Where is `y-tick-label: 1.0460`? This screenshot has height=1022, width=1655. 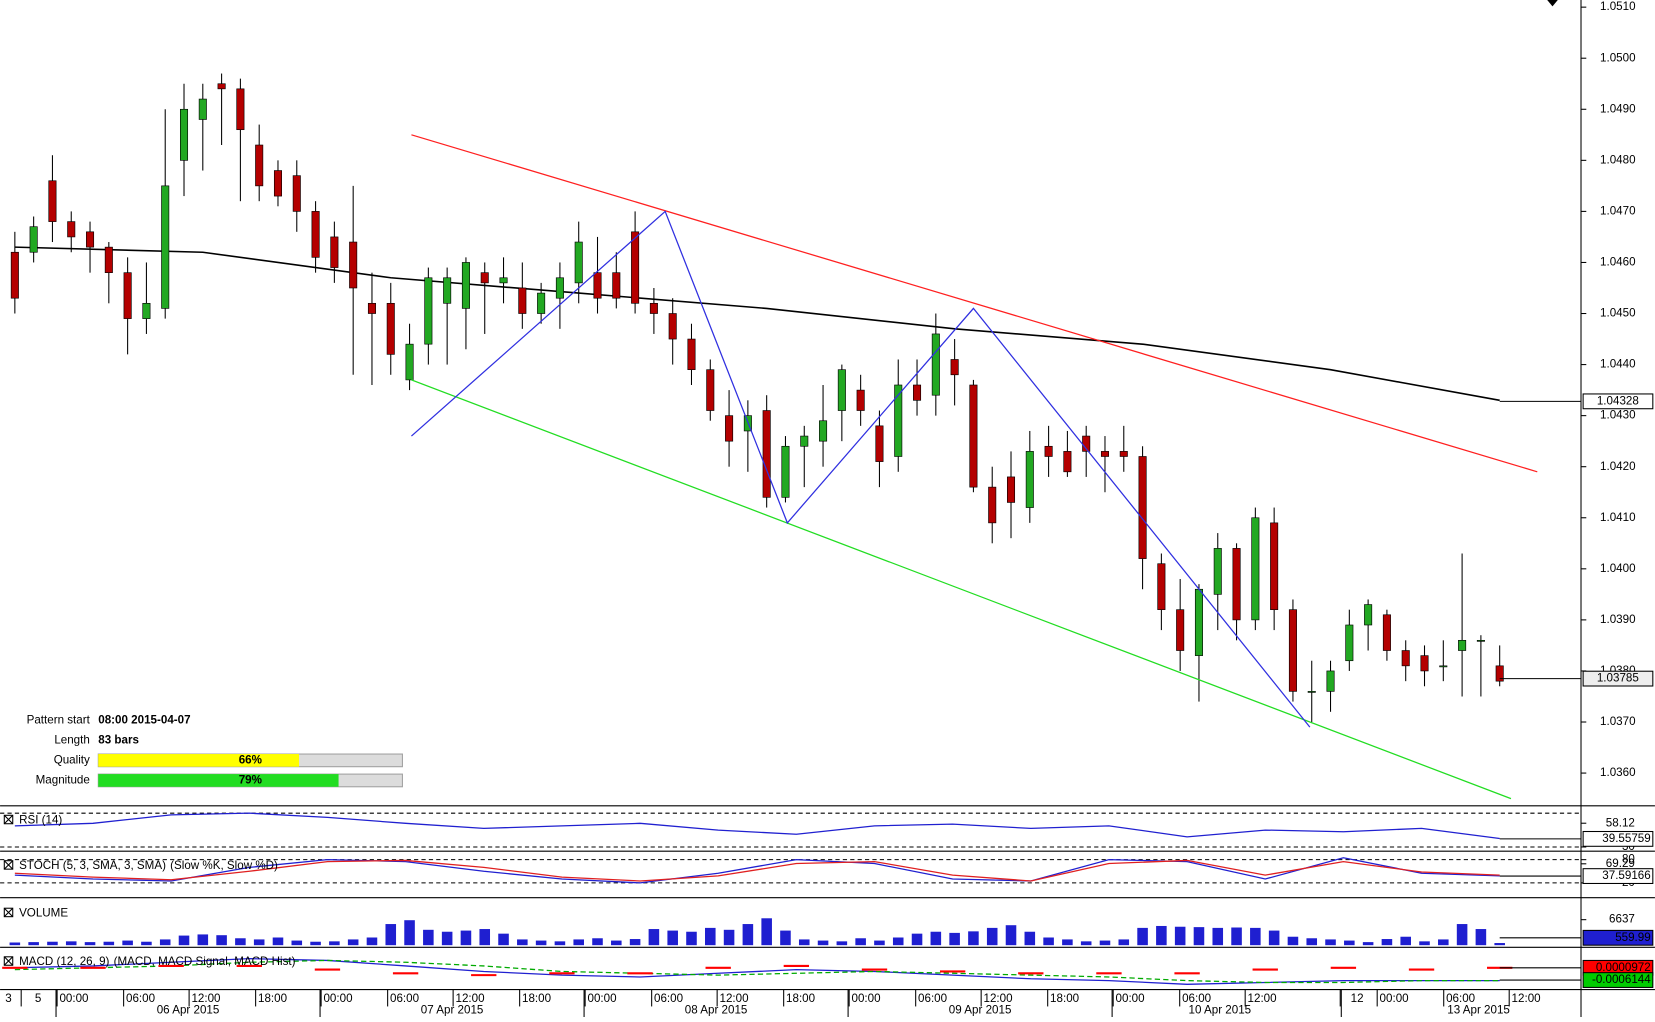 y-tick-label: 1.0460 is located at coordinates (1618, 262).